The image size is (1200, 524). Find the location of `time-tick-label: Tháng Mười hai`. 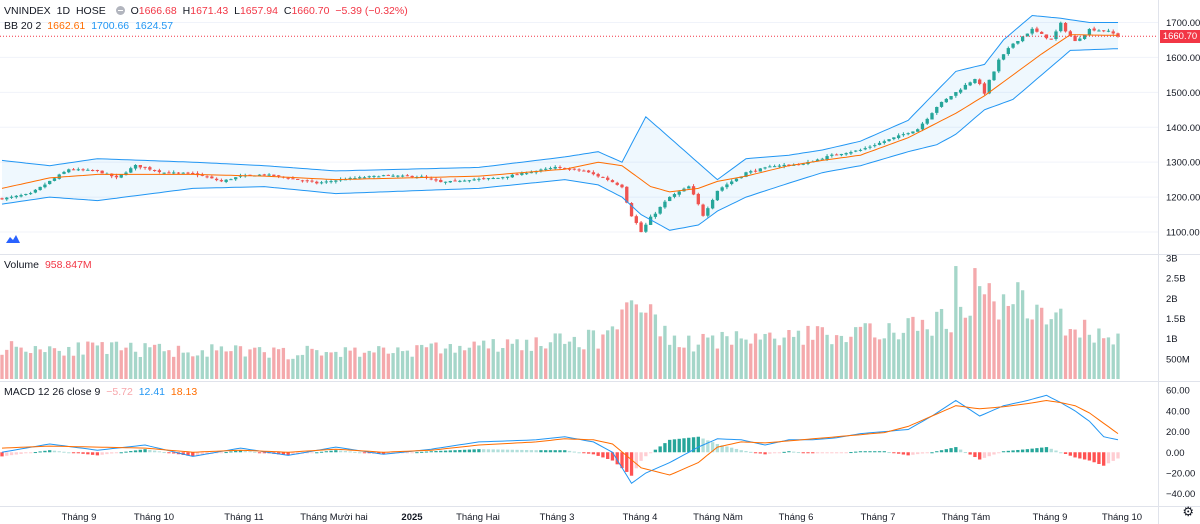

time-tick-label: Tháng Mười hai is located at coordinates (334, 517).